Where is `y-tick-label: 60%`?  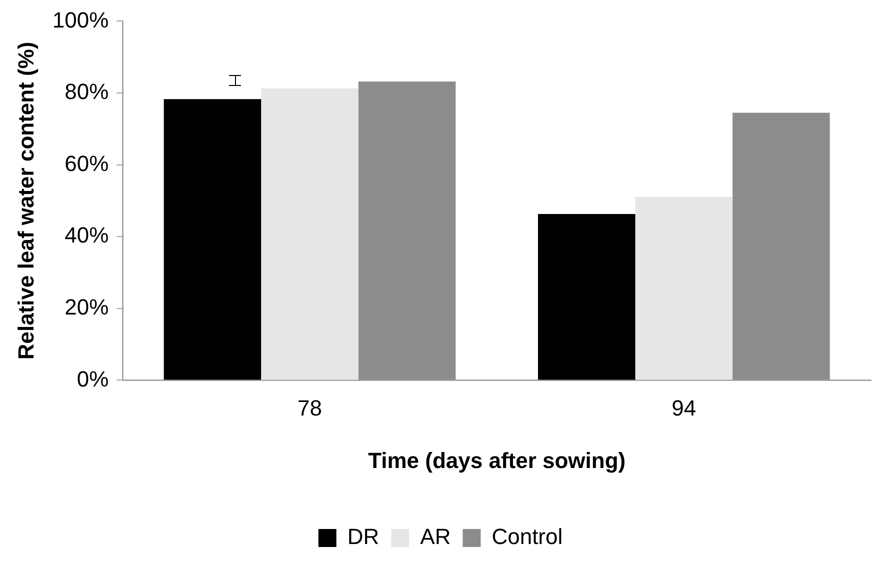 y-tick-label: 60% is located at coordinates (86, 163).